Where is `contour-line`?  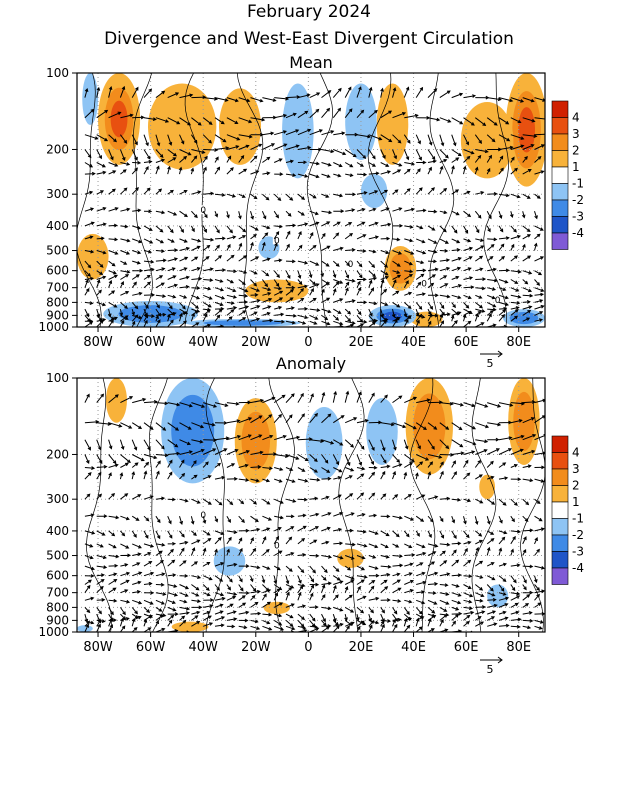 contour-line is located at coordinates (319, 200).